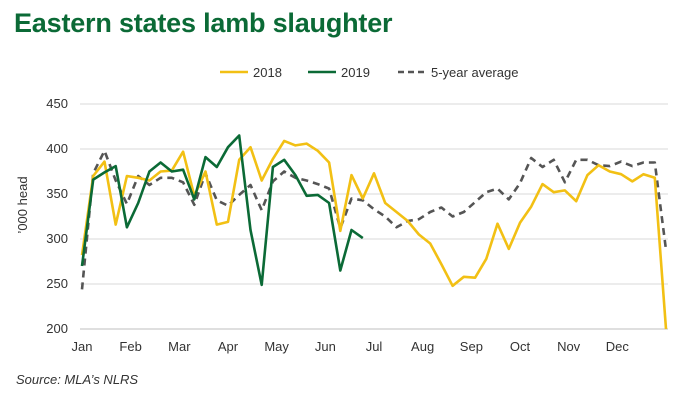 This screenshot has width=700, height=400. Describe the element at coordinates (618, 346) in the screenshot. I see `x-tick-label-dec: Dec` at that location.